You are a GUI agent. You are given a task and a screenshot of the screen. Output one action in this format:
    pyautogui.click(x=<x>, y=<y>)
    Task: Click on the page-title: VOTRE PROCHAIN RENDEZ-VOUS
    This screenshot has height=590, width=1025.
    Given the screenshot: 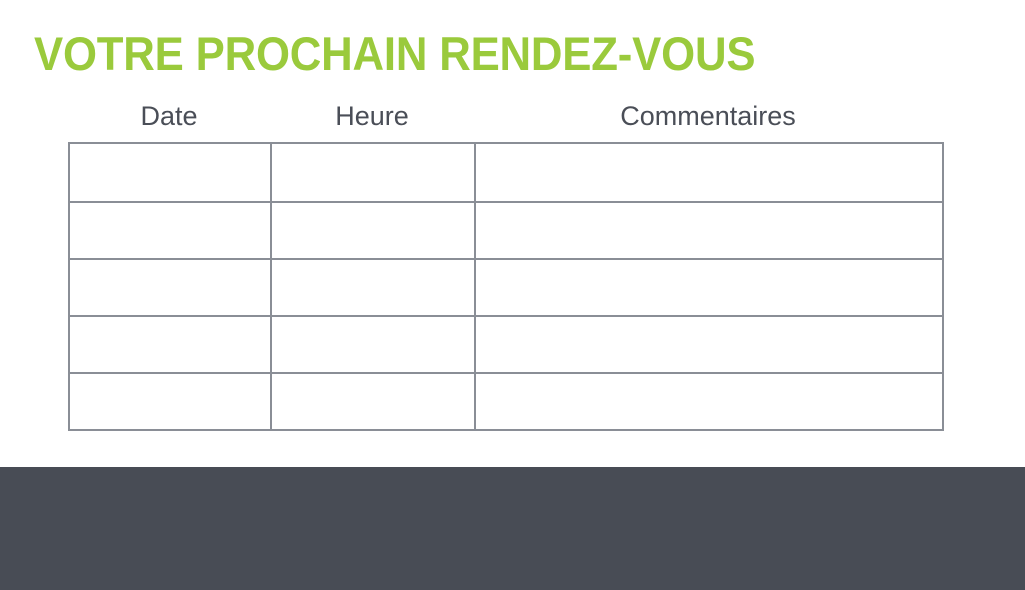 What is the action you would take?
    pyautogui.click(x=395, y=53)
    